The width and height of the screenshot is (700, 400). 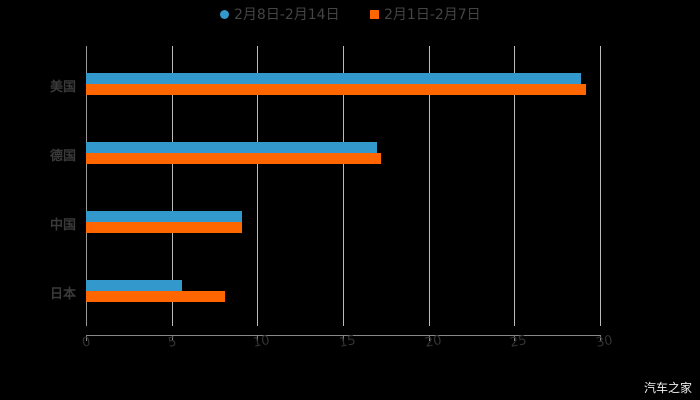 What do you see at coordinates (604, 342) in the screenshot?
I see `x-tick-label: 30` at bounding box center [604, 342].